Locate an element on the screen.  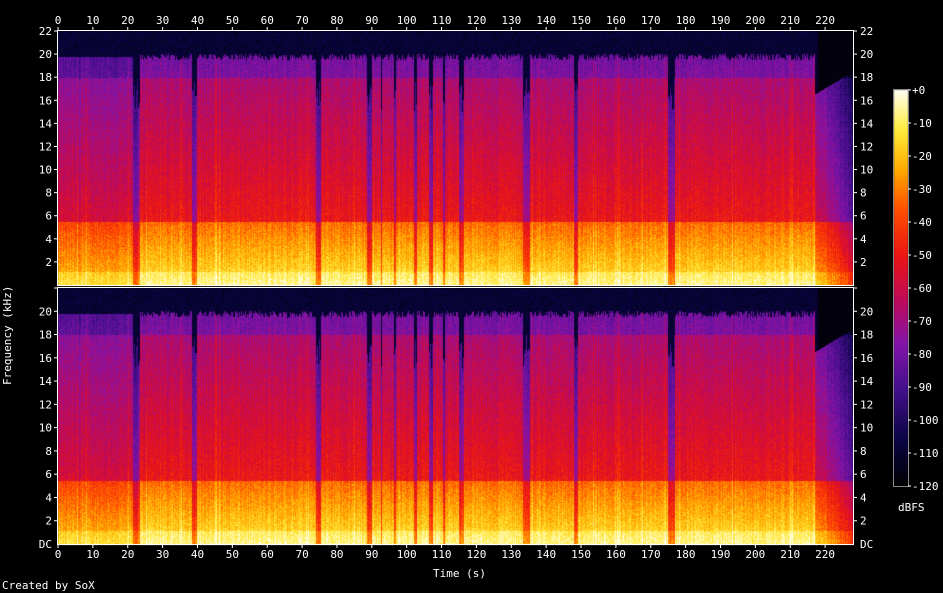
y-tick-label-right: 22 is located at coordinates (866, 31).